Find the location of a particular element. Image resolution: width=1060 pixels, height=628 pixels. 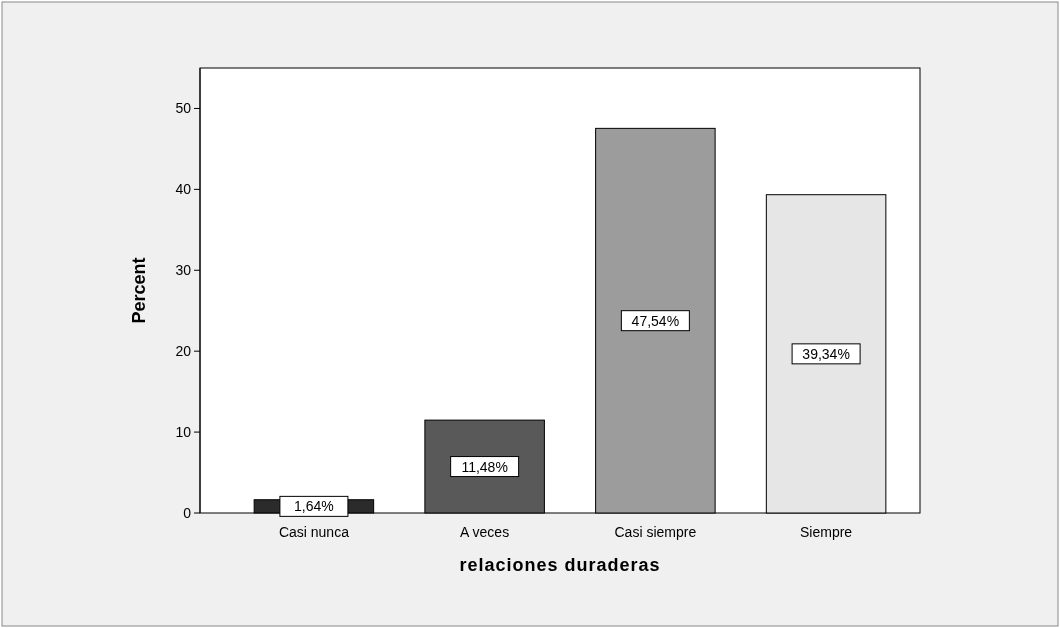

data-label: 11,48% is located at coordinates (484, 466).